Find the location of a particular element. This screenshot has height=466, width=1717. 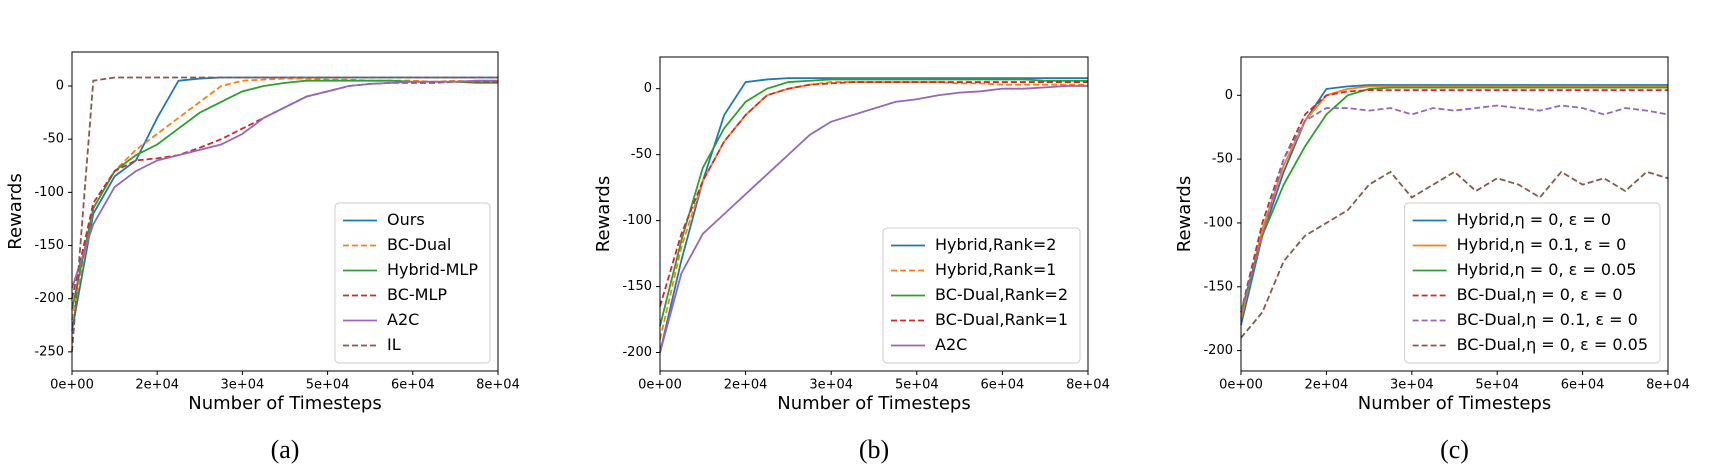

caption: (c) is located at coordinates (1454, 449).